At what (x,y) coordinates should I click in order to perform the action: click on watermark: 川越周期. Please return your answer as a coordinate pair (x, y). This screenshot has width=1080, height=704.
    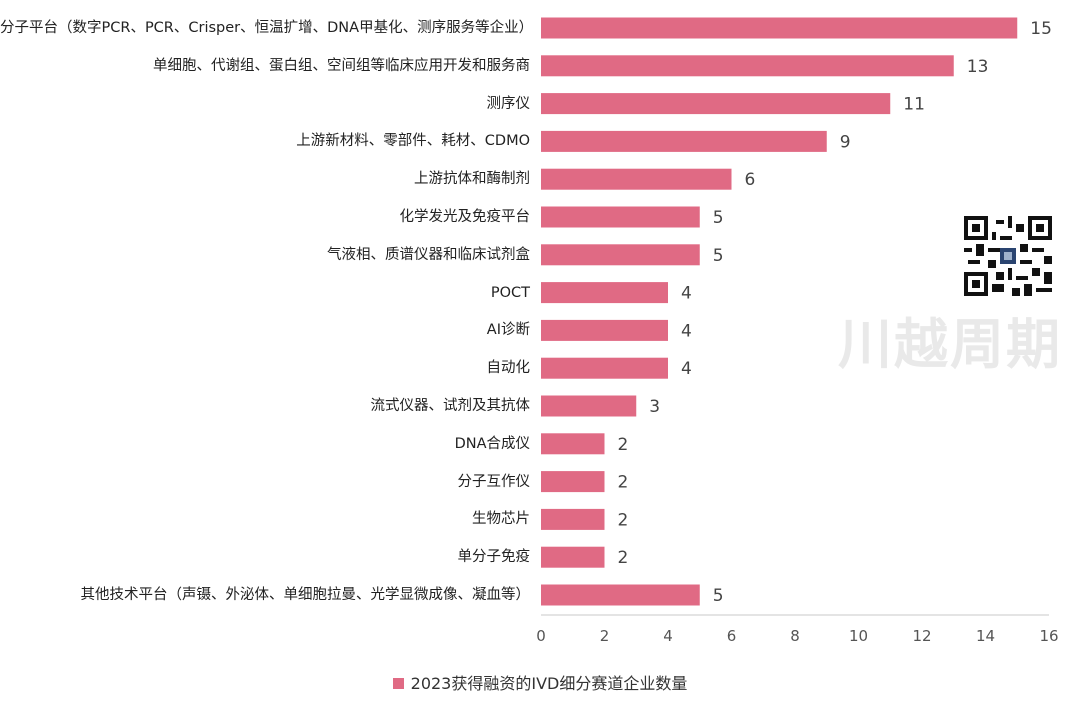
    Looking at the image, I should click on (950, 344).